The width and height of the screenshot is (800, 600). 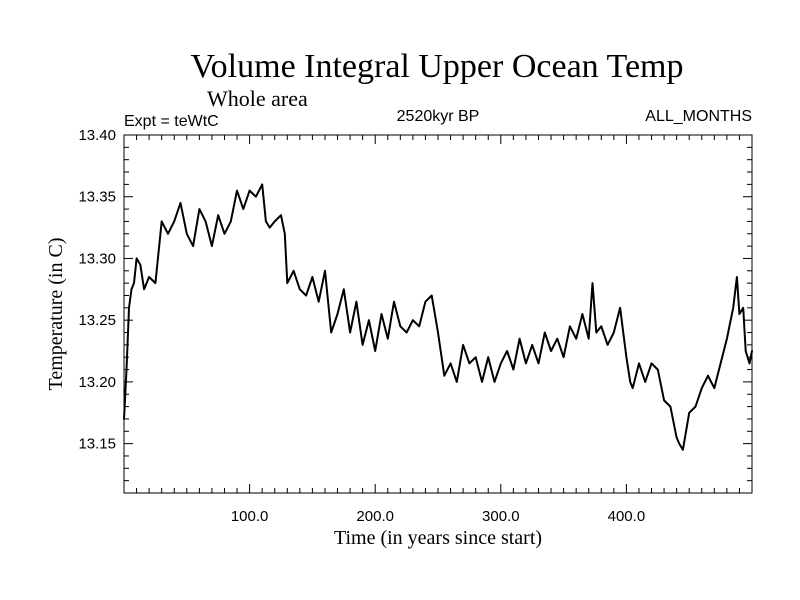 What do you see at coordinates (438, 538) in the screenshot?
I see `x-axis-label: Time (in years since start)` at bounding box center [438, 538].